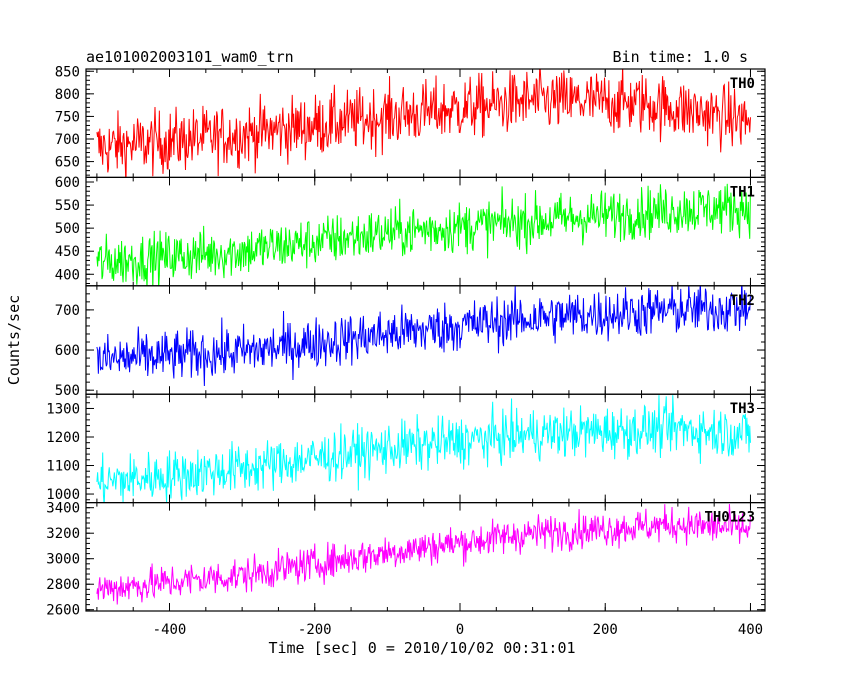  I want to click on series-line-th3, so click(423, 449).